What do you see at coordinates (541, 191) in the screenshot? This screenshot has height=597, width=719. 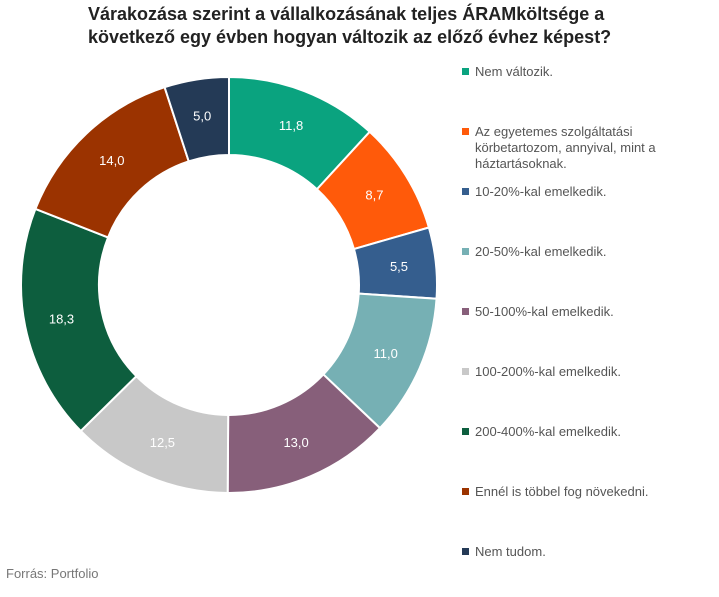 I see `legend-label: 10-20%-kal emelkedik.` at bounding box center [541, 191].